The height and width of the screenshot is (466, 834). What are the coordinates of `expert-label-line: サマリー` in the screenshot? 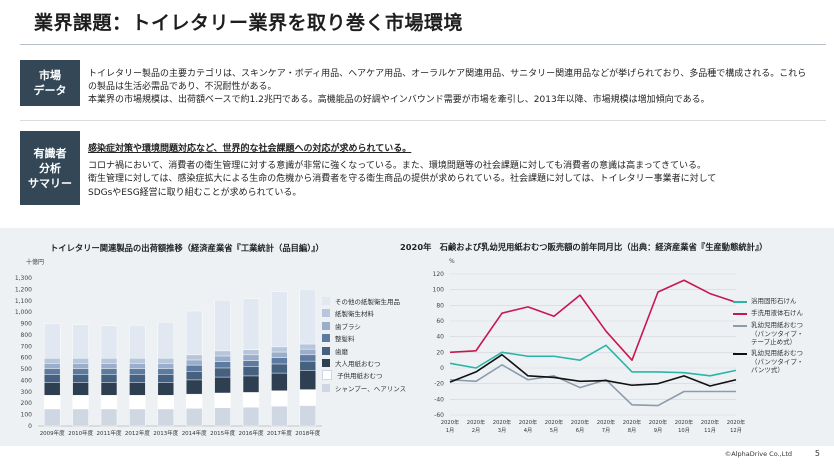 It's located at (50, 183).